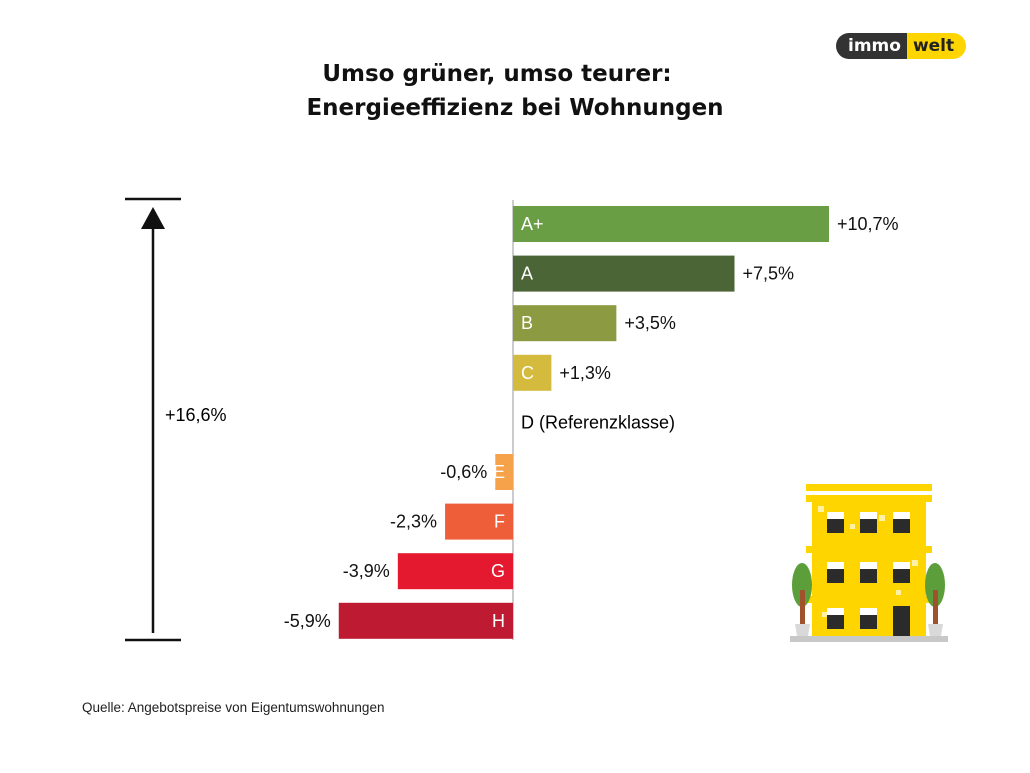 The height and width of the screenshot is (773, 1030). What do you see at coordinates (515, 108) in the screenshot?
I see `chart-title-line2: Energieeffizienz bei Wohnungen` at bounding box center [515, 108].